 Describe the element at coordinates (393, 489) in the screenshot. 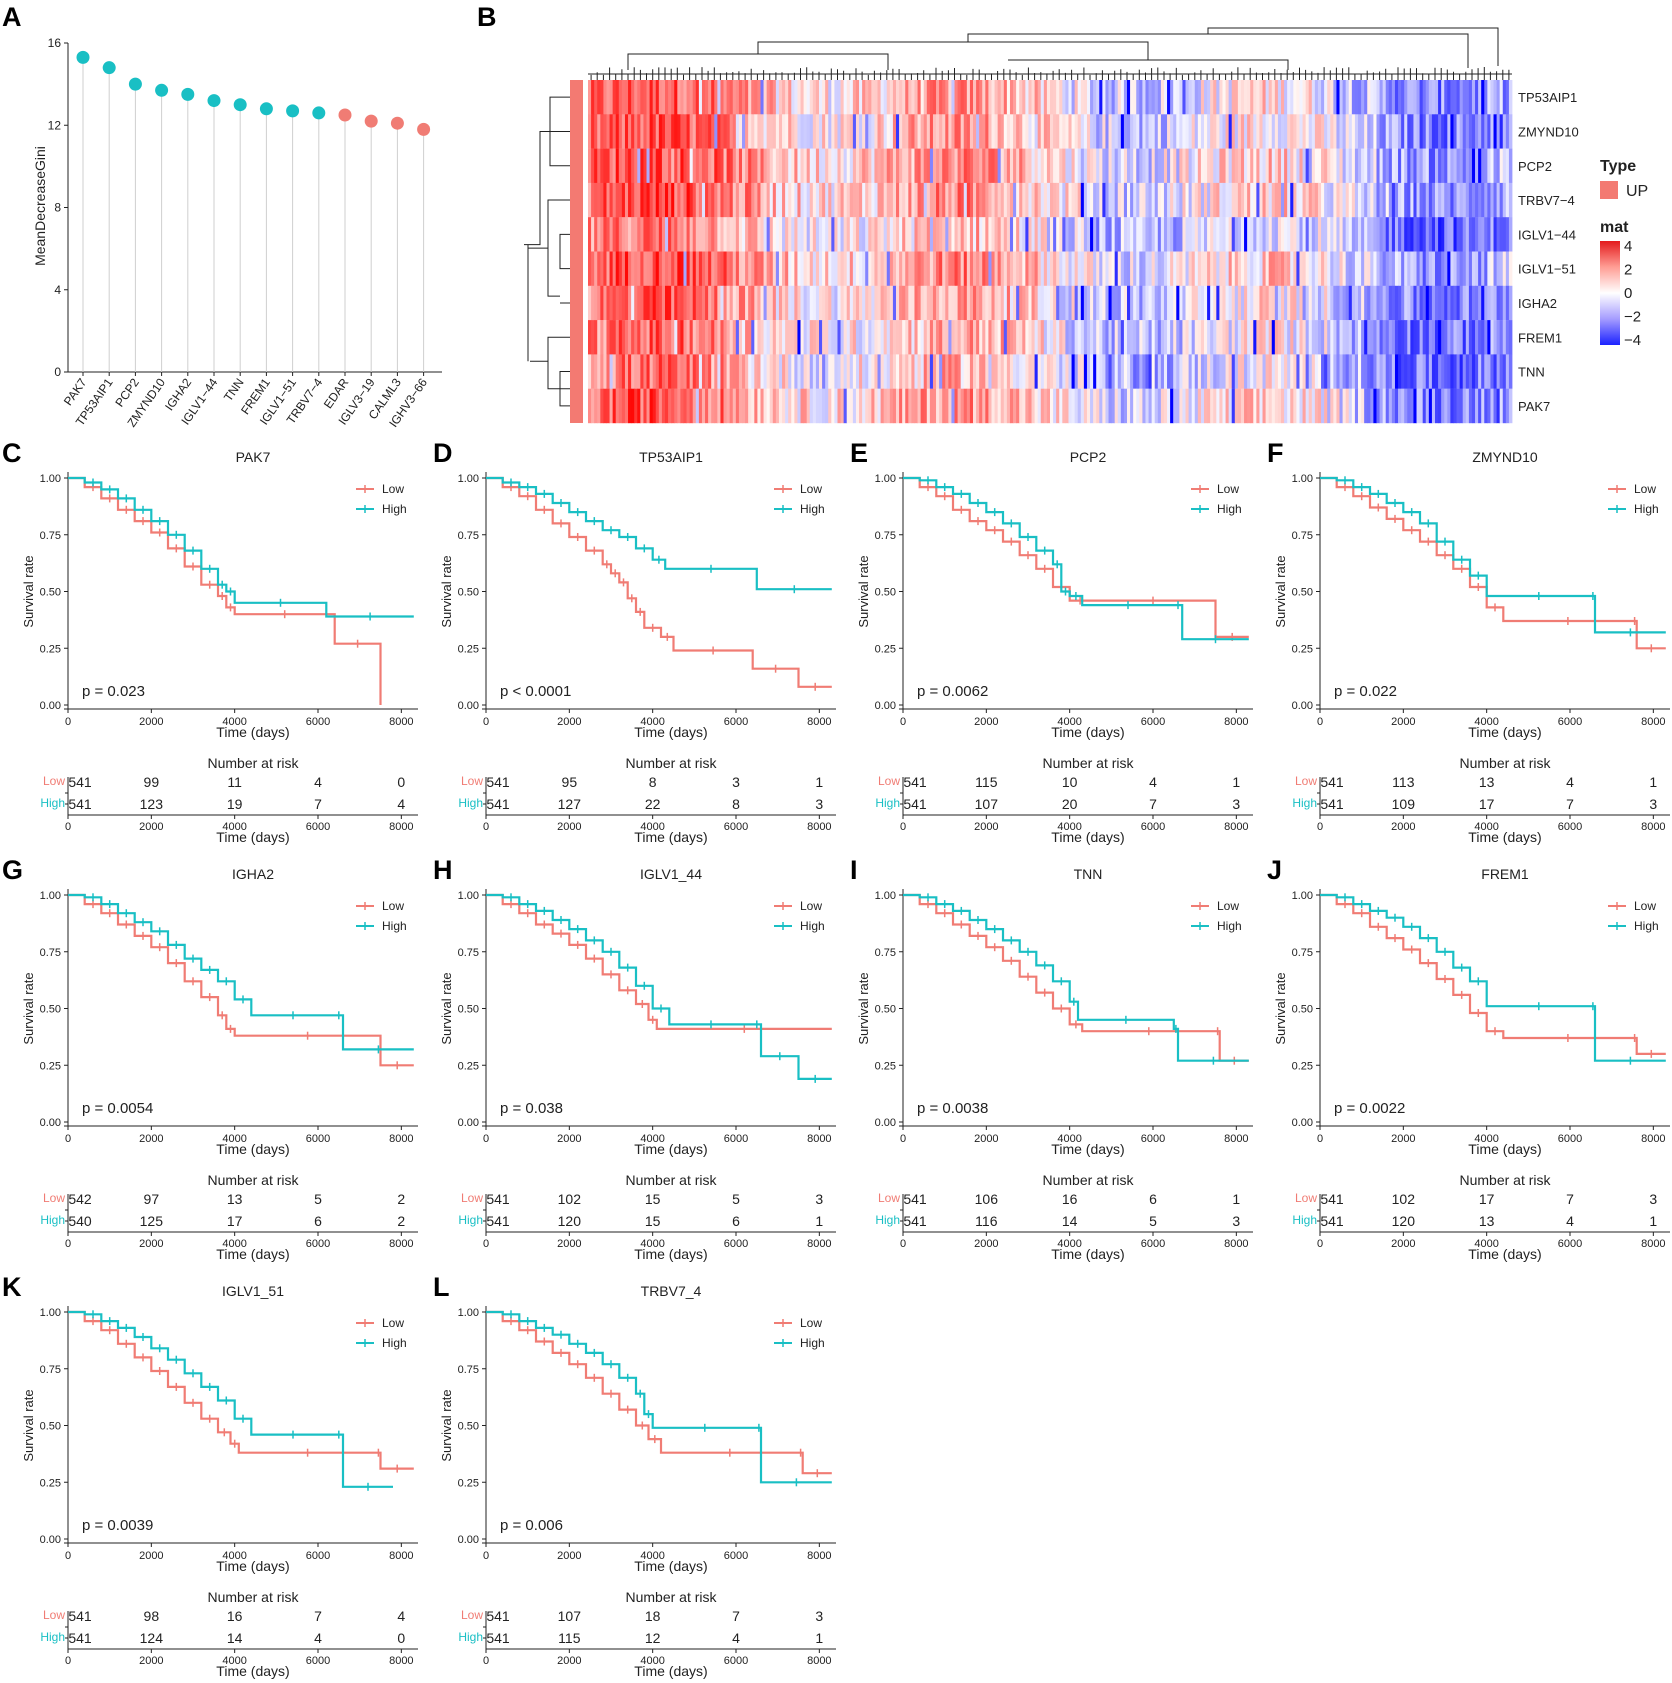

I see `legend-label-low: Low` at that location.